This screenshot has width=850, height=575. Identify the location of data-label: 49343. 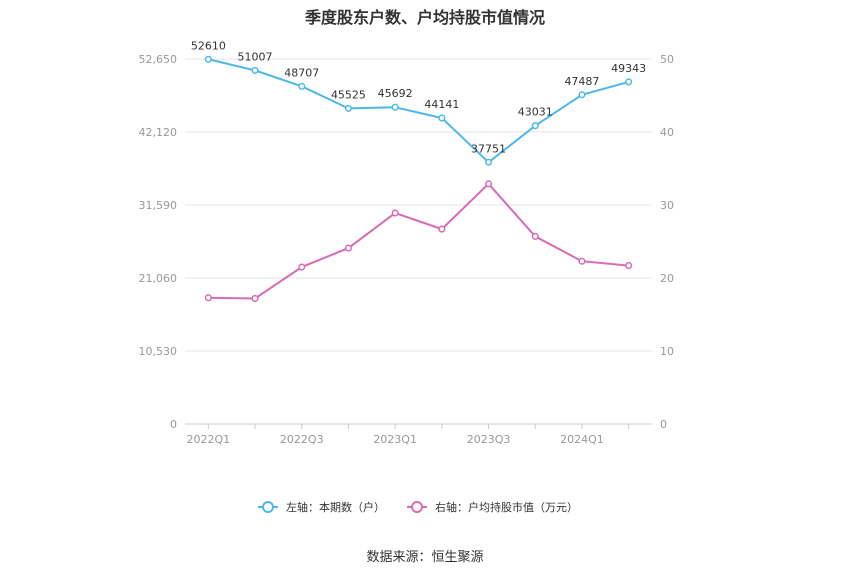
(628, 68).